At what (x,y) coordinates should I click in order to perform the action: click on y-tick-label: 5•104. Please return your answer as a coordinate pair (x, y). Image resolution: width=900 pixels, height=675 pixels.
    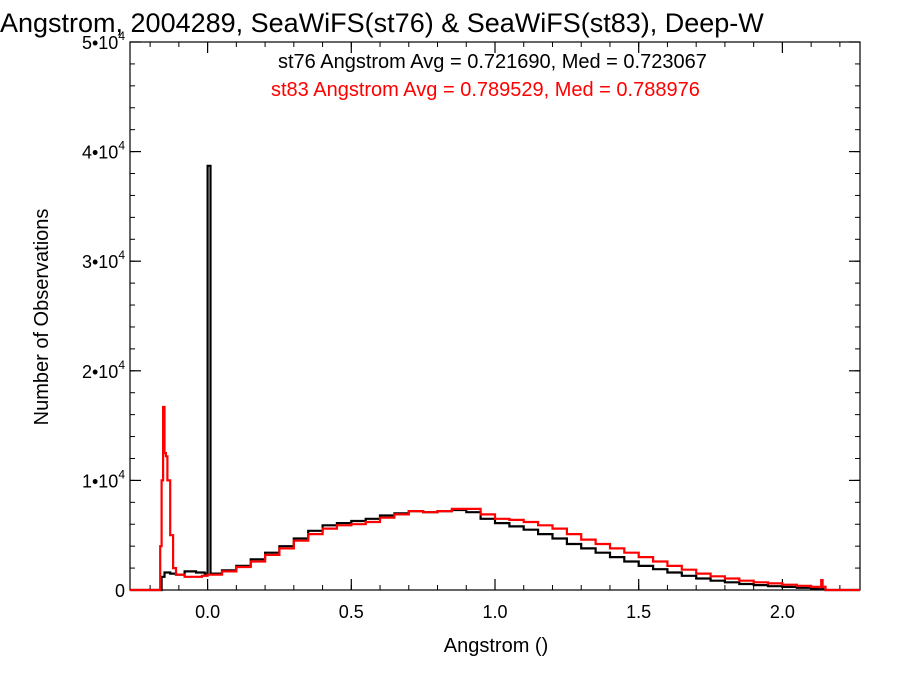
    Looking at the image, I should click on (103, 41).